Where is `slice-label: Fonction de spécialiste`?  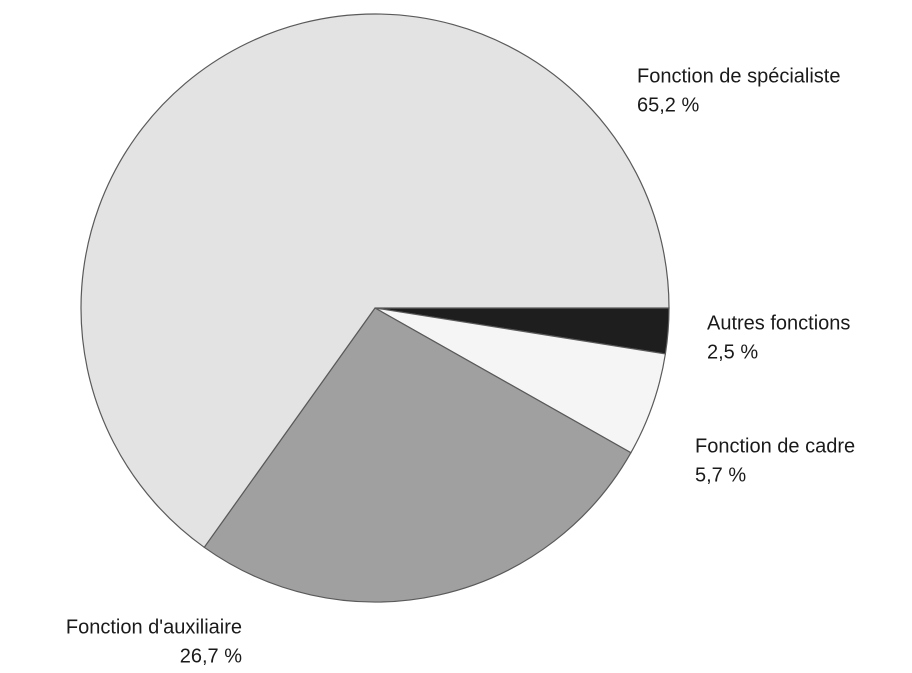 slice-label: Fonction de spécialiste is located at coordinates (738, 76).